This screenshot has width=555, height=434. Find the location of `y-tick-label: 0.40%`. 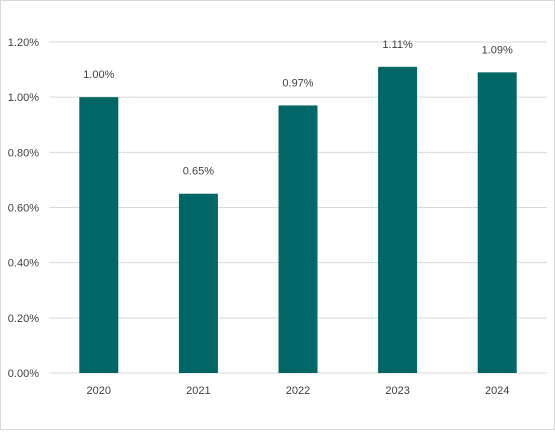

y-tick-label: 0.40% is located at coordinates (23, 264).